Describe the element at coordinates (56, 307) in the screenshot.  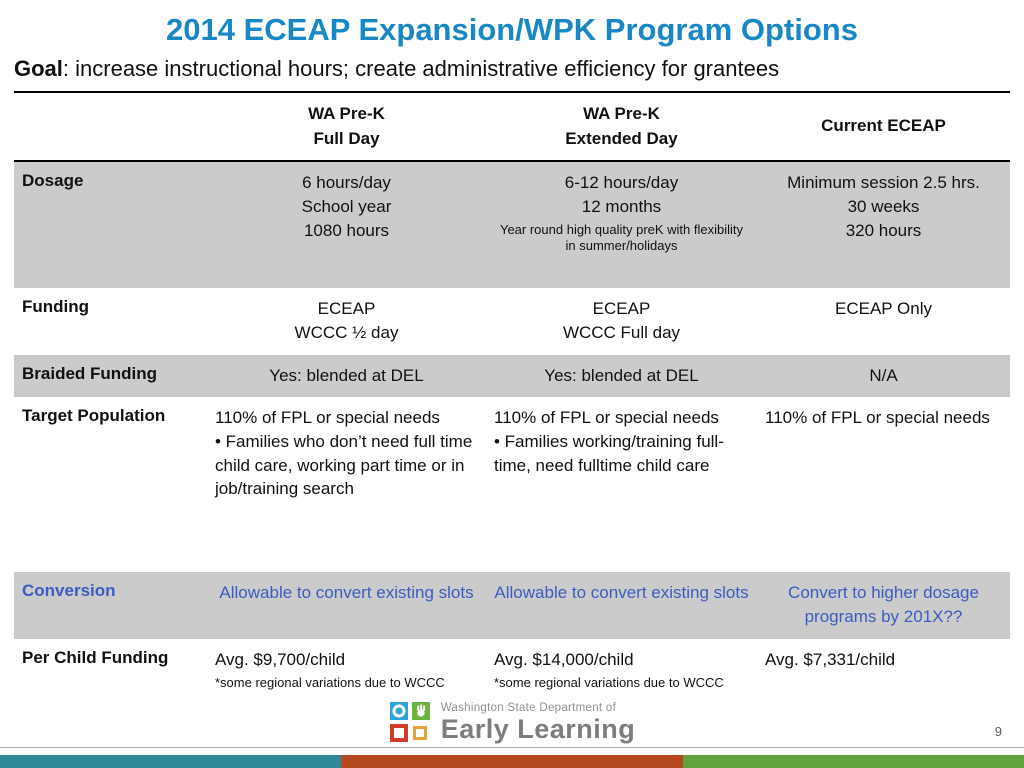
I see `row-label-funding: Funding` at that location.